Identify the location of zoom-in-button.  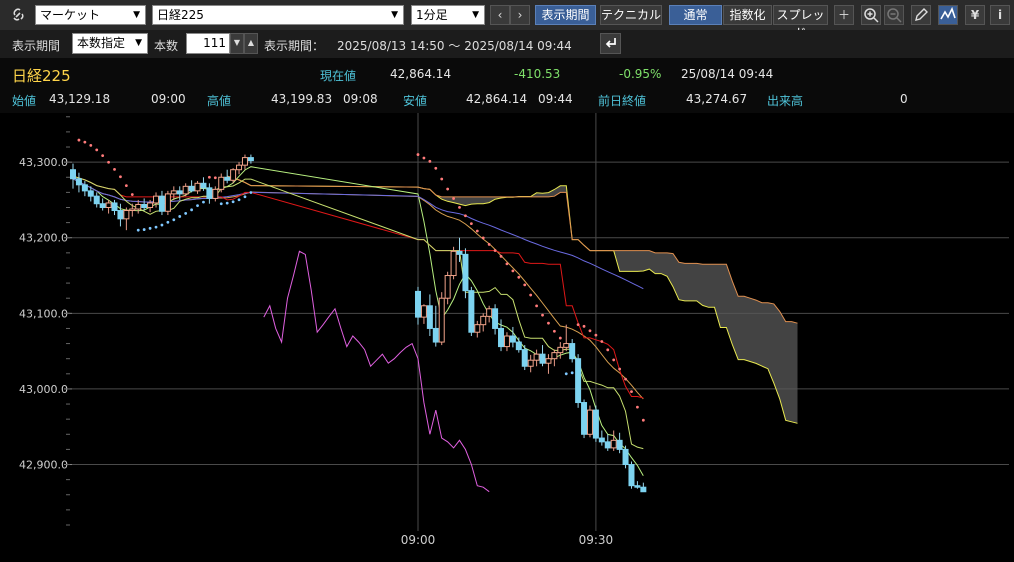
(871, 15).